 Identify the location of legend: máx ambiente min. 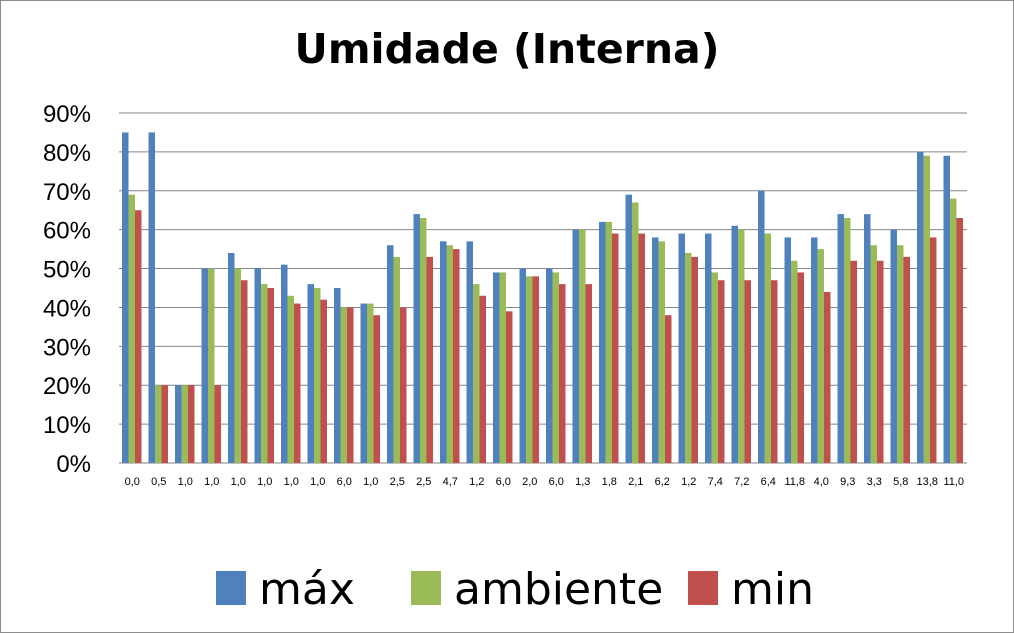
(515, 589).